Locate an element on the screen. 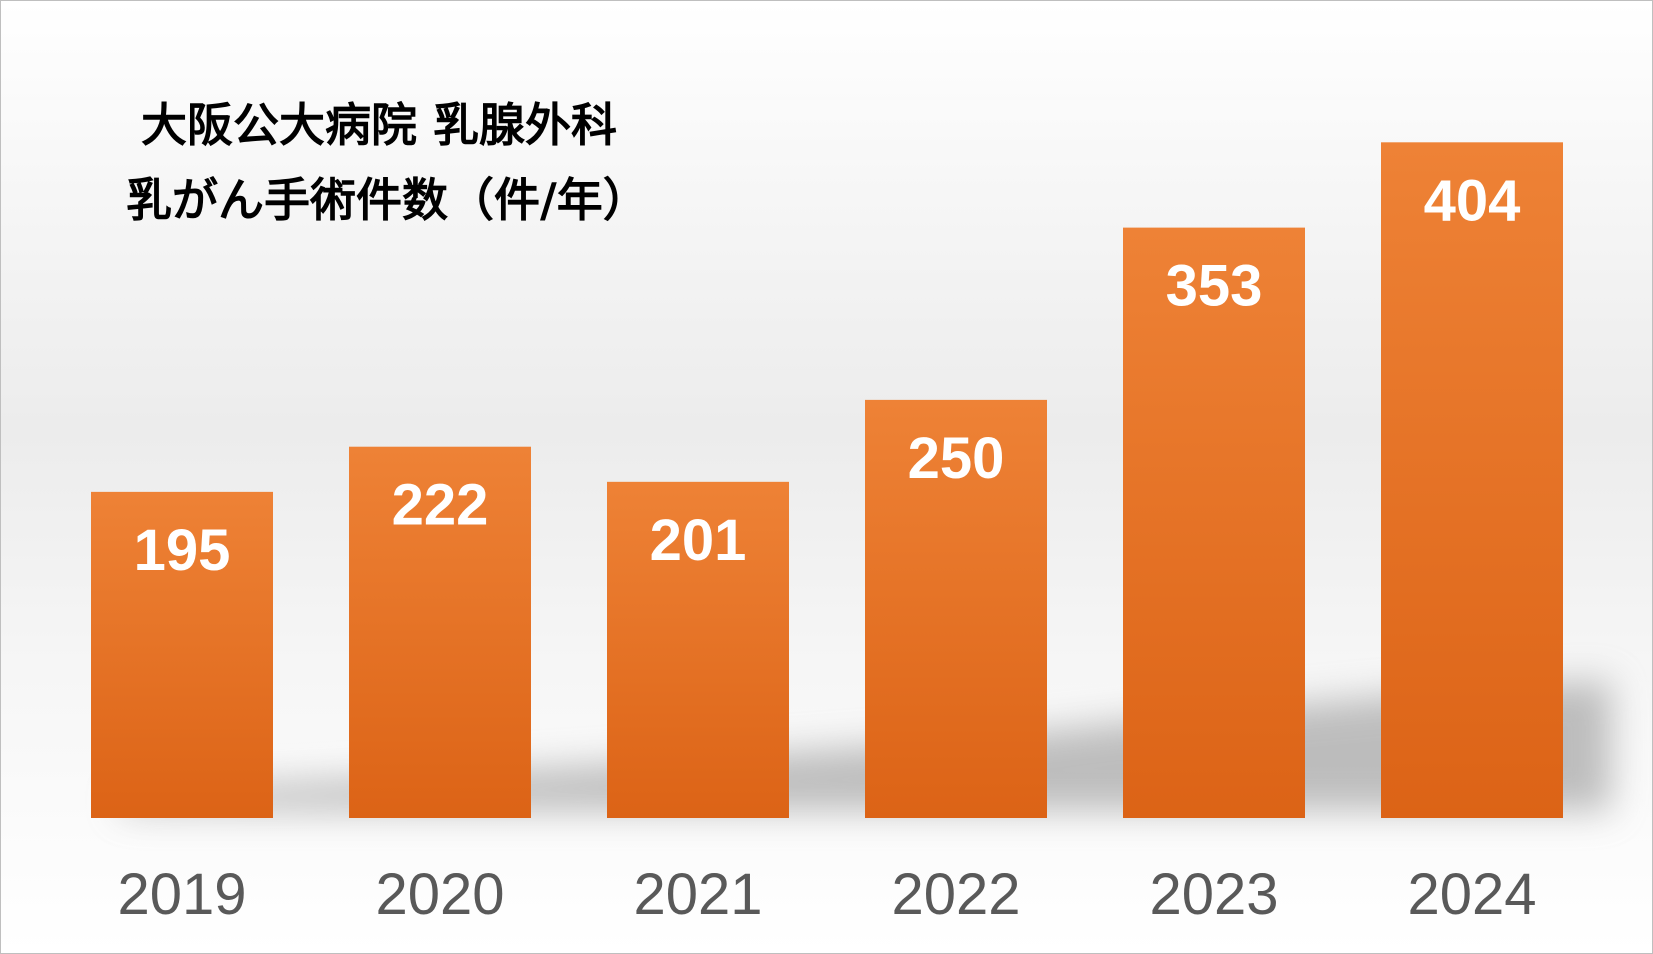 The width and height of the screenshot is (1653, 954). x-tick-label-2020: 2020 is located at coordinates (439, 894).